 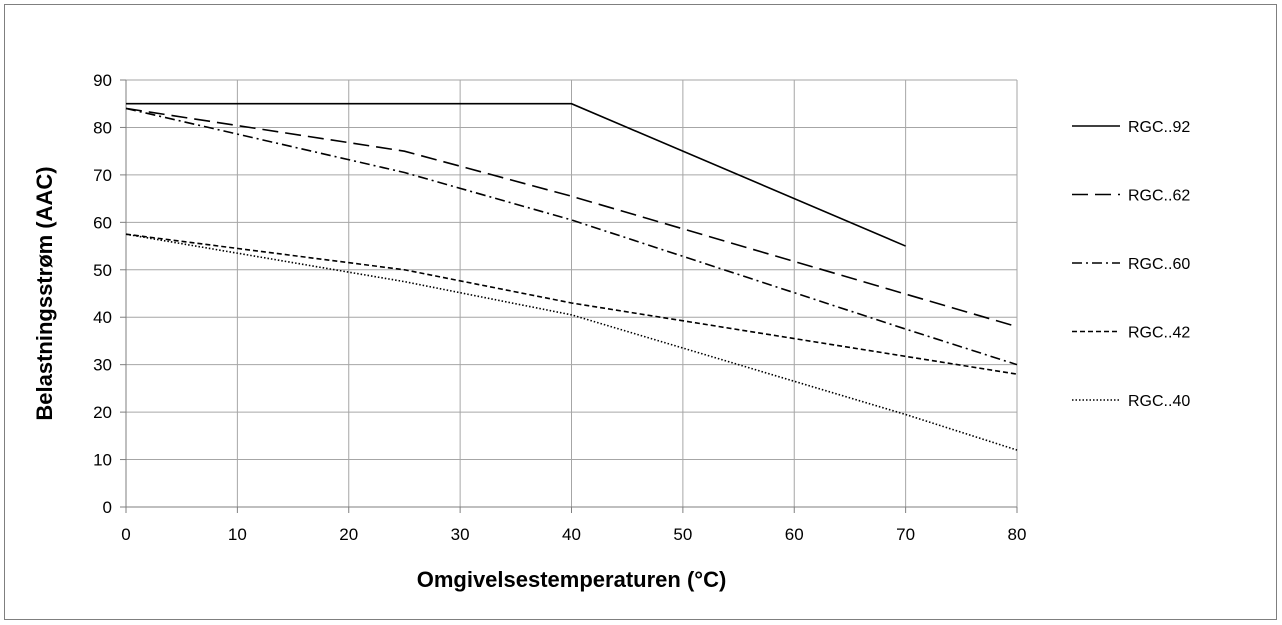 I want to click on y-tick-label: 50, so click(x=102, y=270).